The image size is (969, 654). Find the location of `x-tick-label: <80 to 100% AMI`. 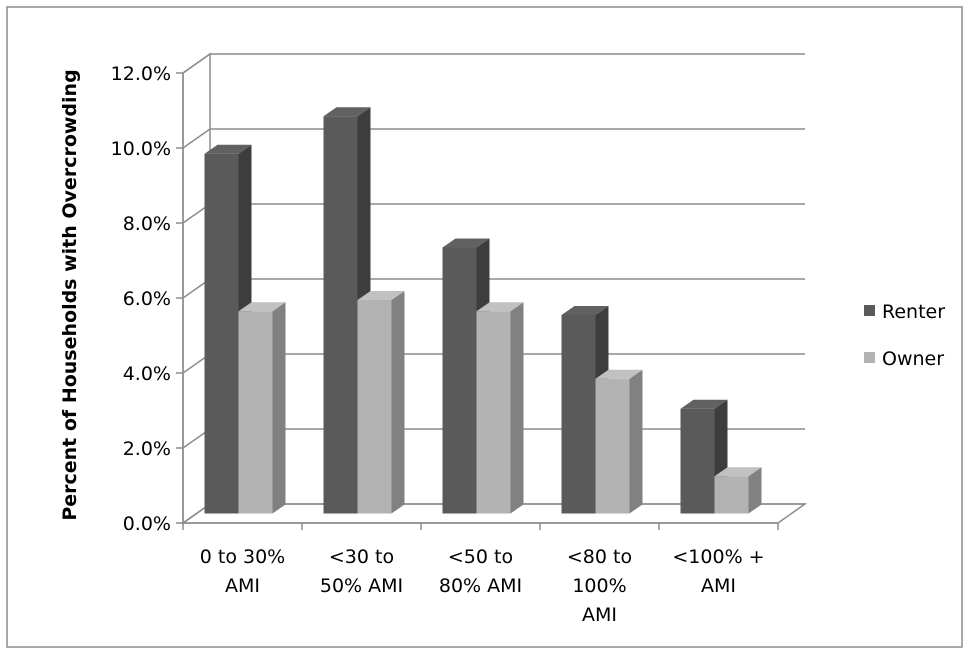

x-tick-label: <80 to 100% AMI is located at coordinates (599, 586).